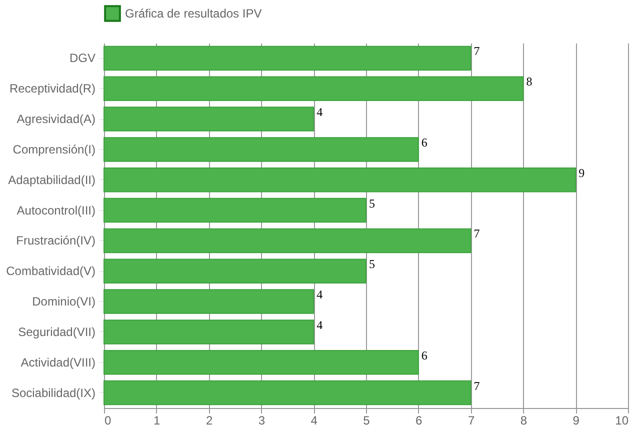 The height and width of the screenshot is (431, 639). I want to click on y-tick-label: Dominio(VI), so click(64, 301).